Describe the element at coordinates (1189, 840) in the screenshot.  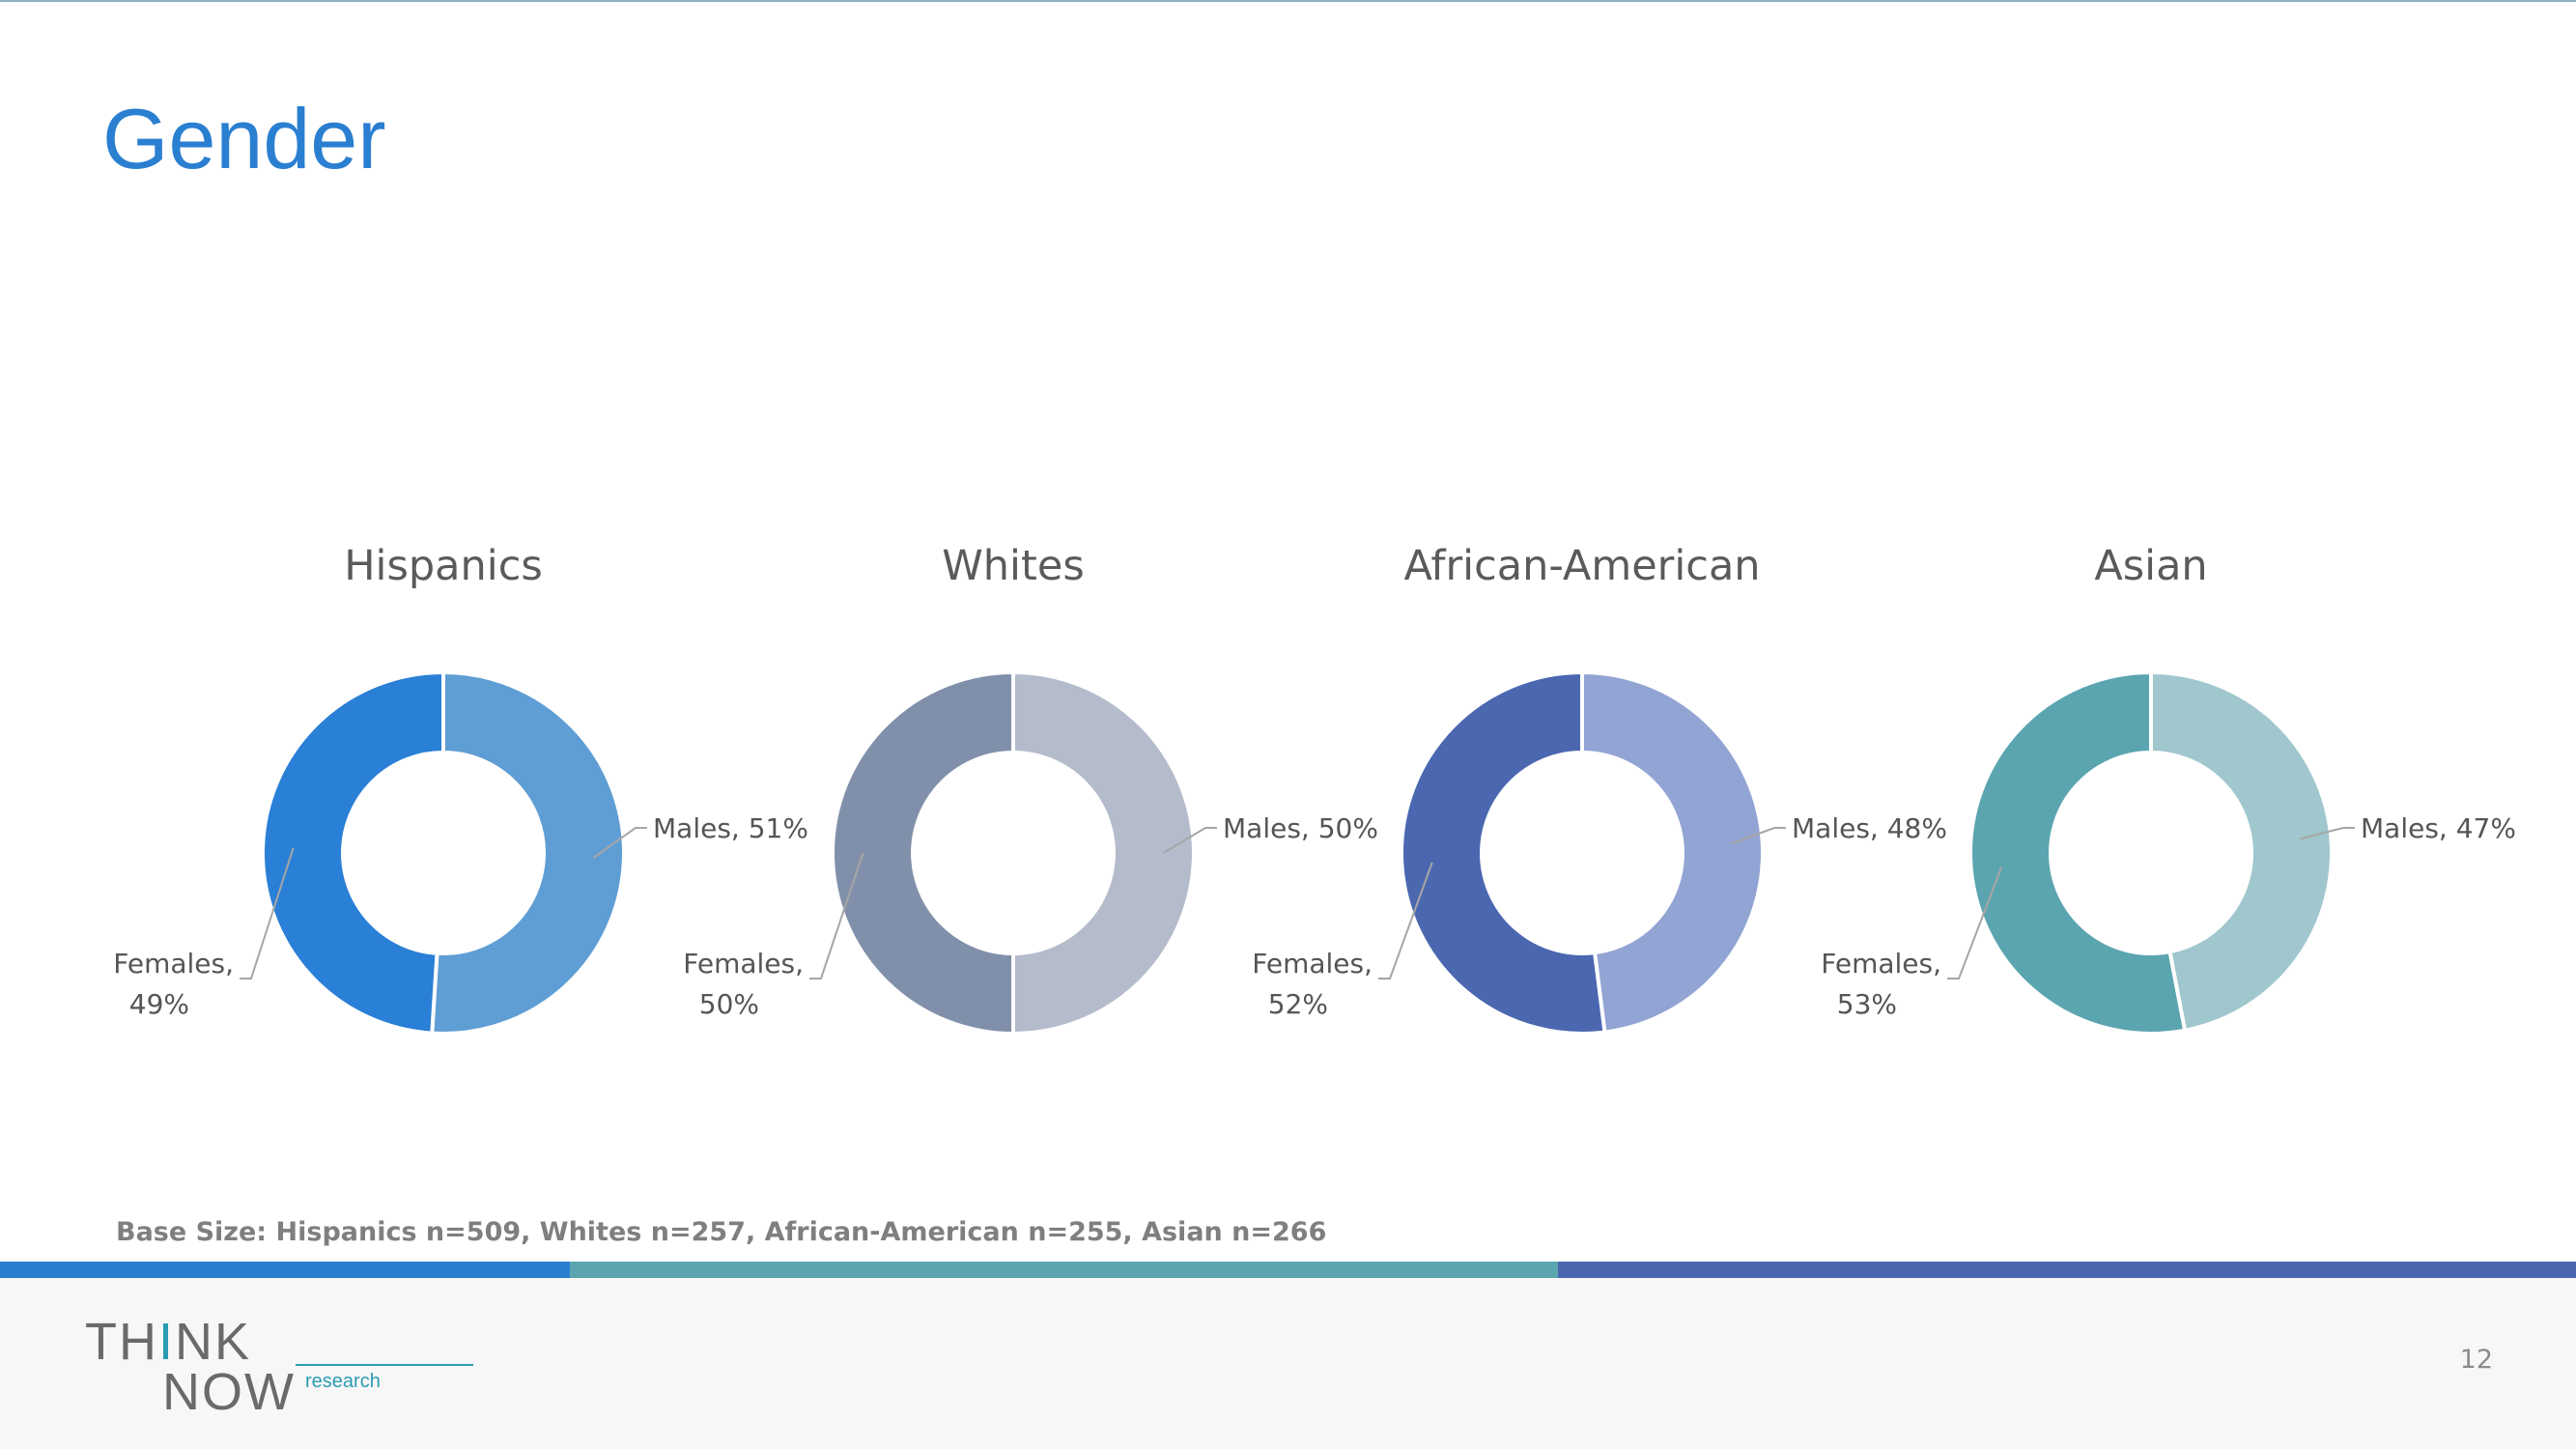
I see `leader-line-whites-males` at that location.